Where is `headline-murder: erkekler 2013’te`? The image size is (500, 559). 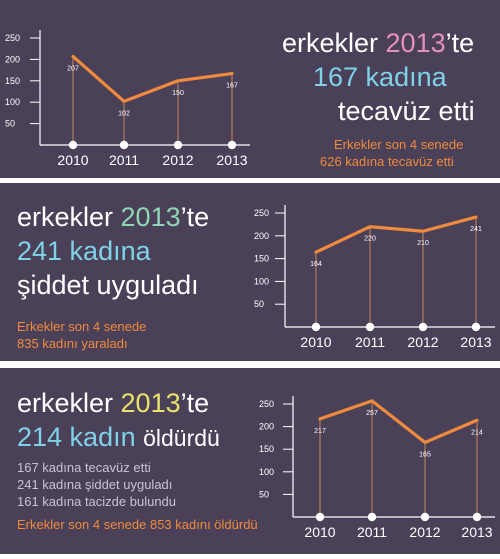 headline-murder: erkekler 2013’te is located at coordinates (113, 403).